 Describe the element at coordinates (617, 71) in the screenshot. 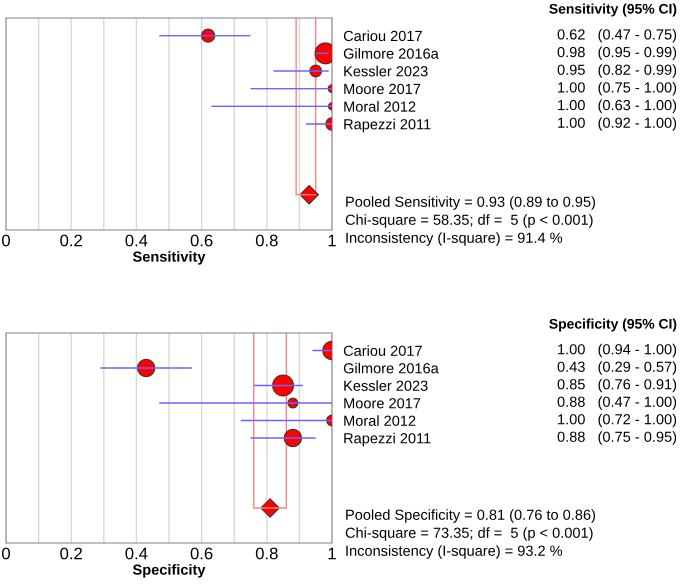

I see `data-label: 0.95 (0.82 - 0.99)` at that location.